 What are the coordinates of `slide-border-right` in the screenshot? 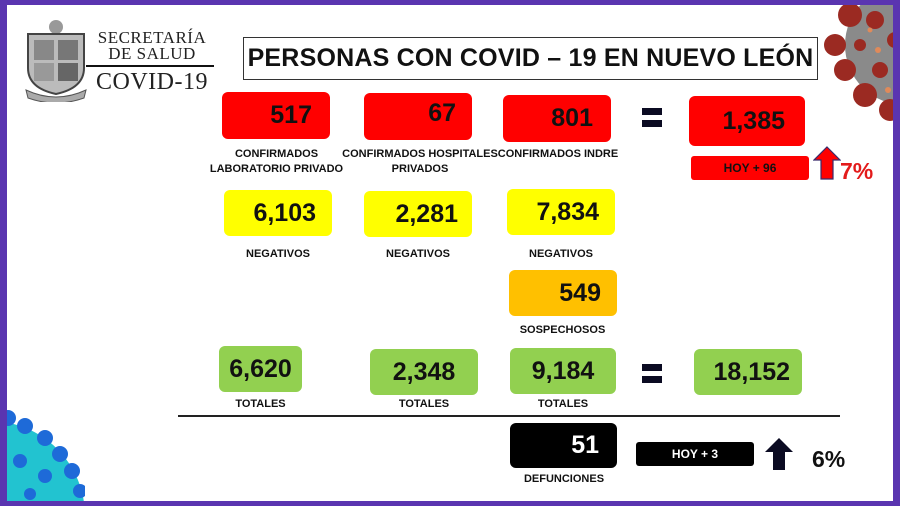 It's located at (896, 253).